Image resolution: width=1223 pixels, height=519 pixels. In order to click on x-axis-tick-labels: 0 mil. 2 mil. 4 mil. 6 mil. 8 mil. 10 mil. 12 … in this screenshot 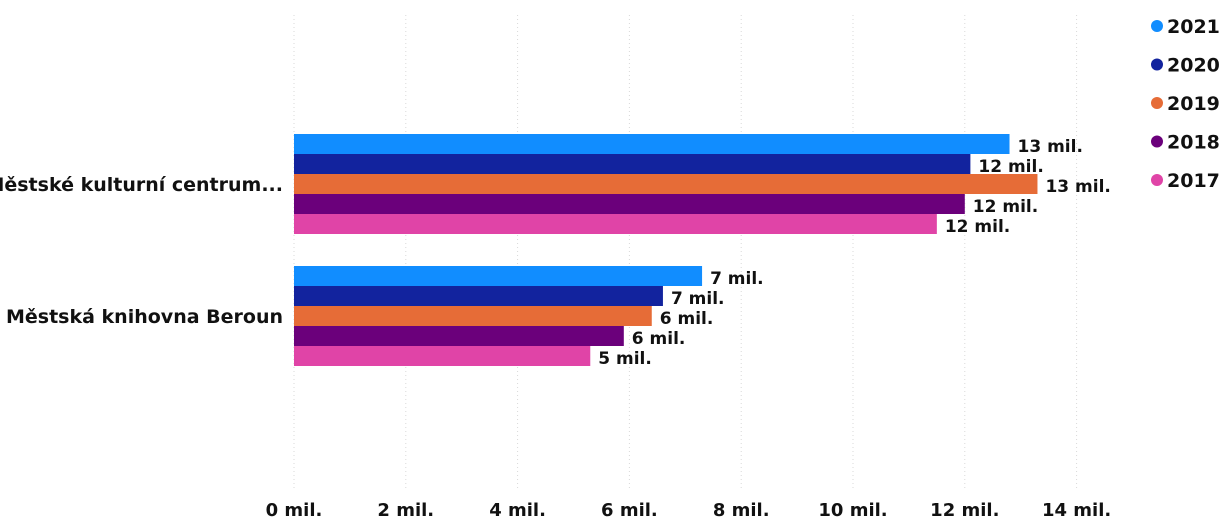, I will do `click(689, 509)`.